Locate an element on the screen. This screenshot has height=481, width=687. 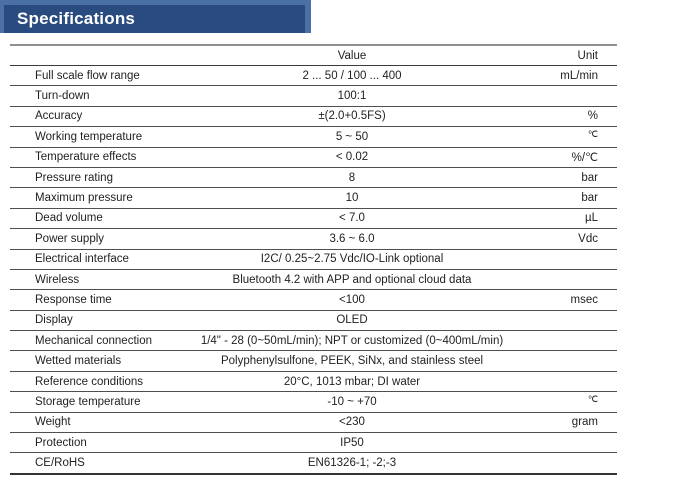
spec-param-label: Reference conditions is located at coordinates (89, 381).